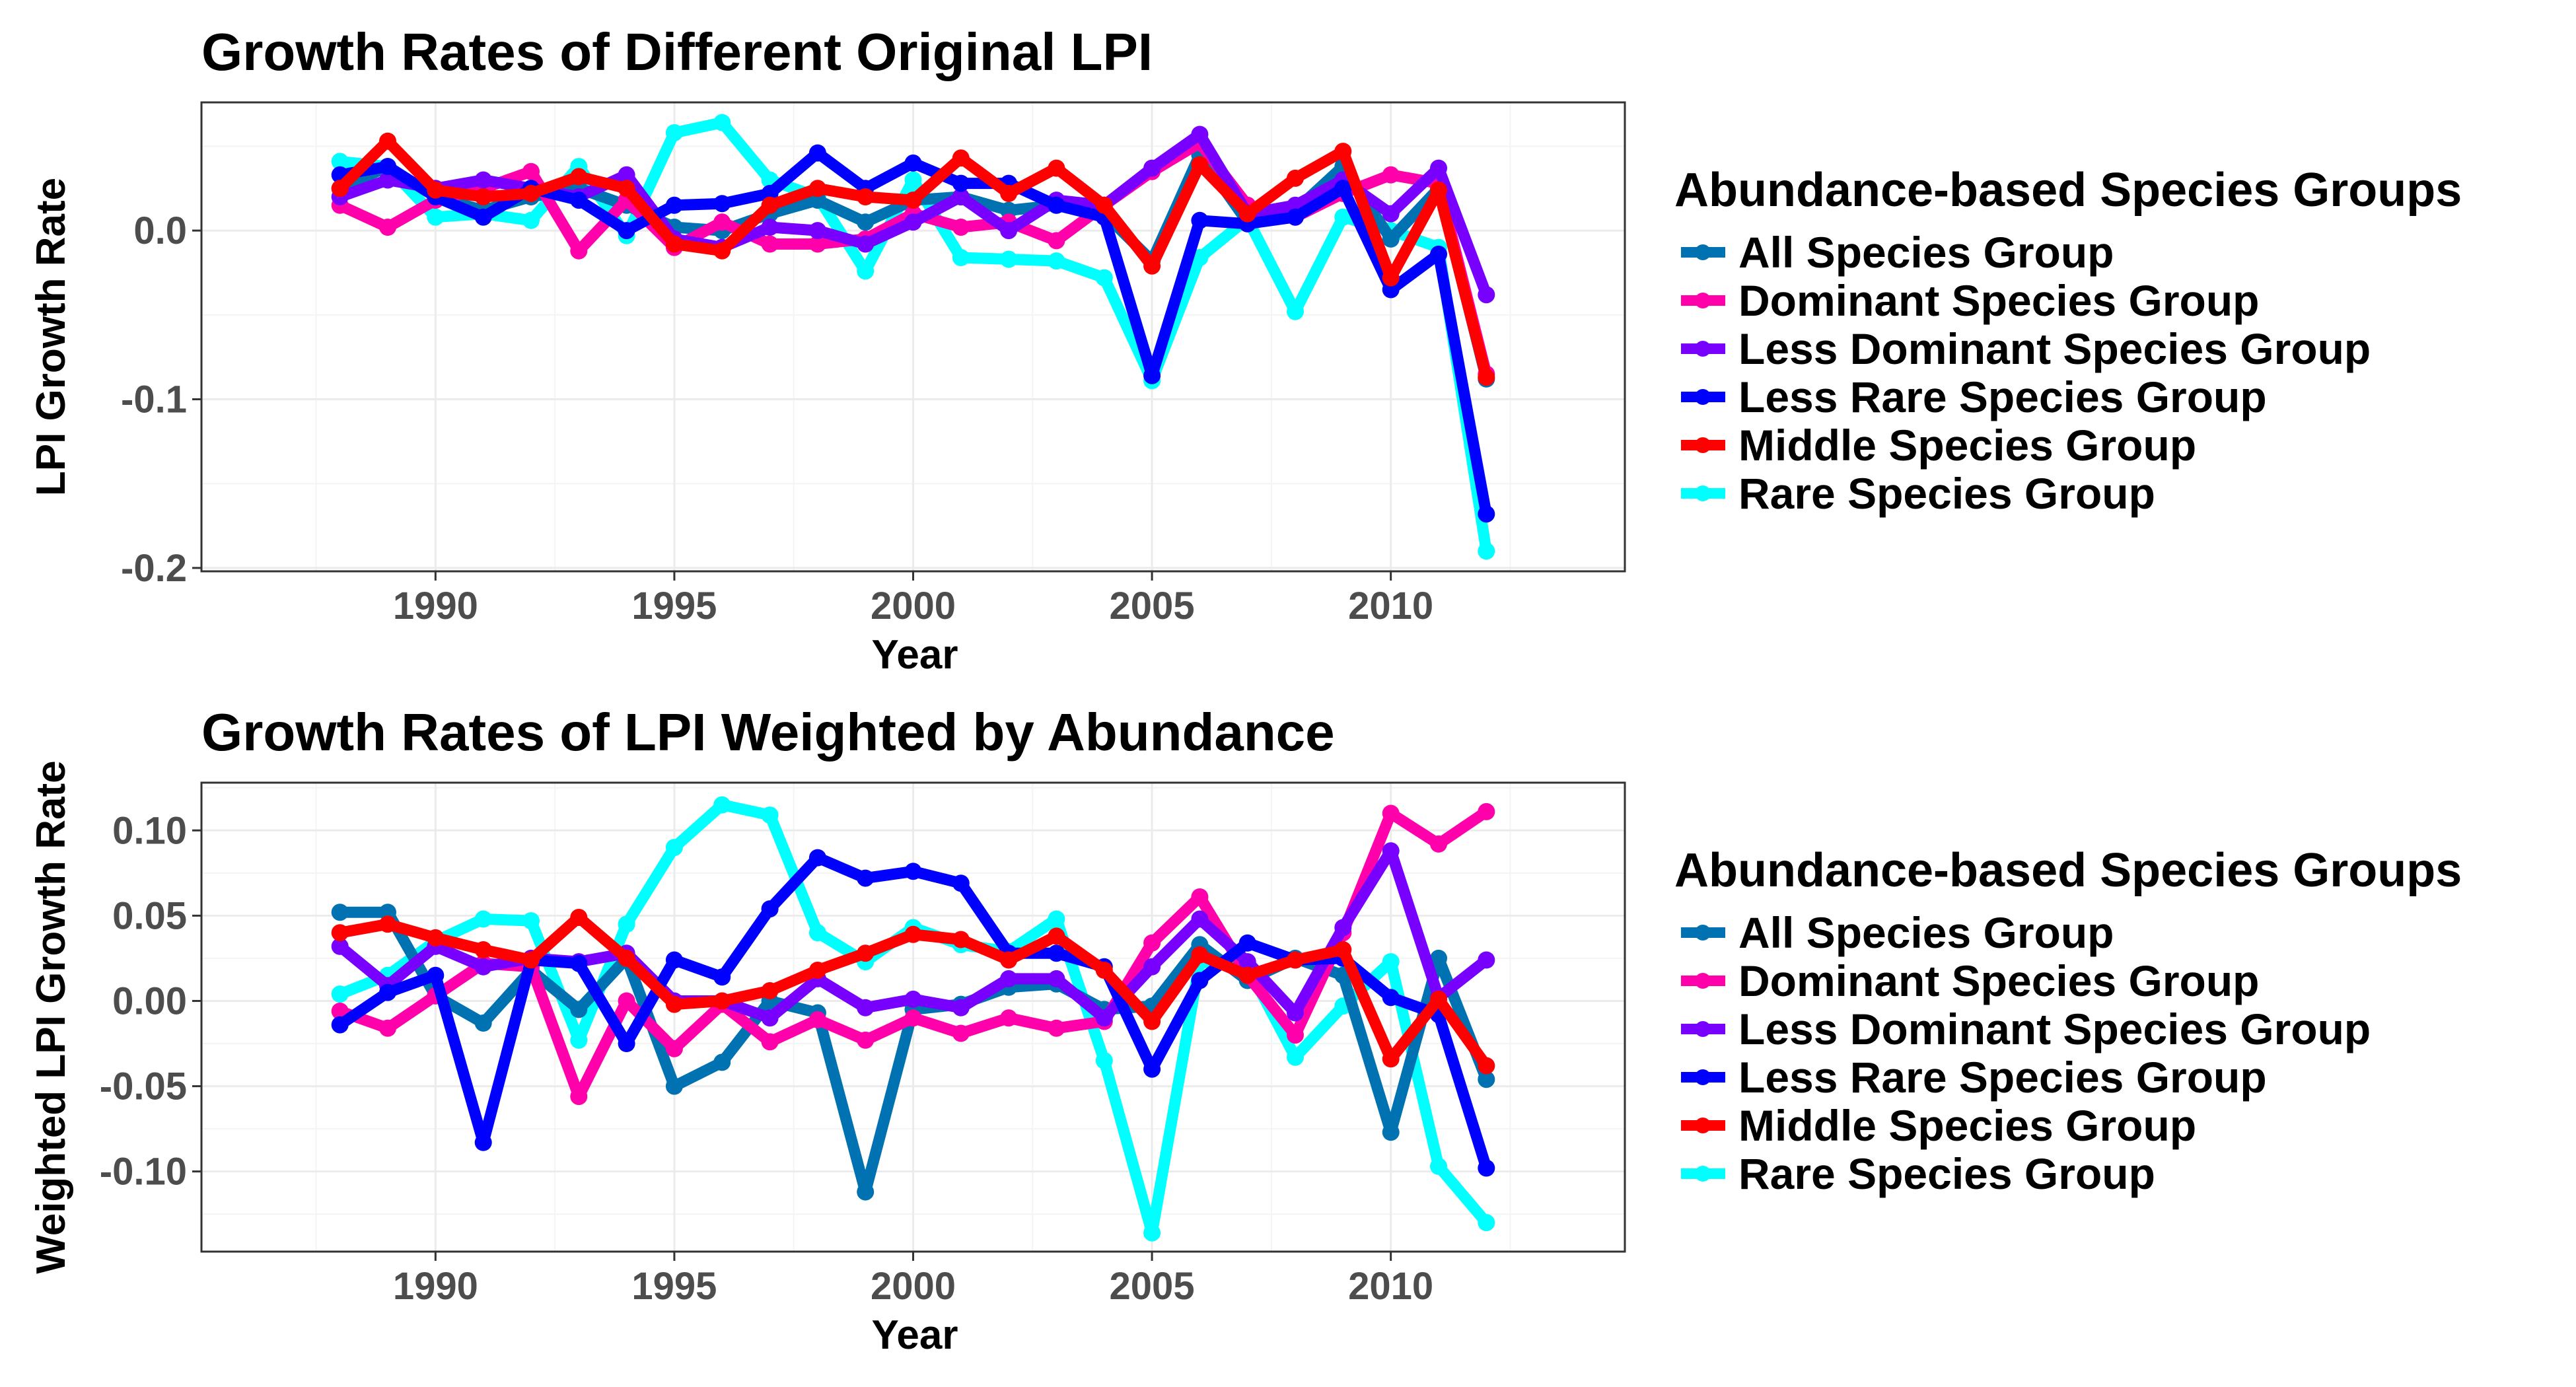 The image size is (2576, 1387). I want to click on y-axis-label: LPI Growth Rate, so click(51, 337).